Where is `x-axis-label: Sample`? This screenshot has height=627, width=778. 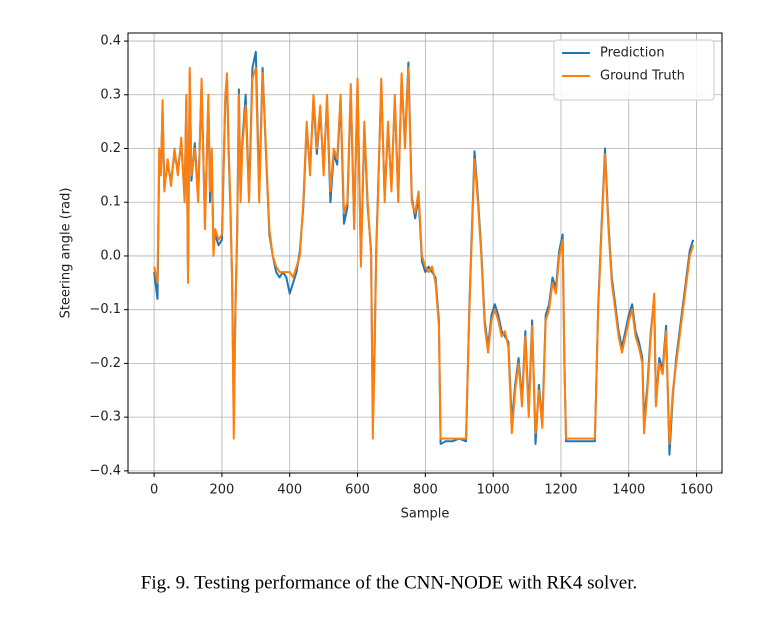
x-axis-label: Sample is located at coordinates (425, 514).